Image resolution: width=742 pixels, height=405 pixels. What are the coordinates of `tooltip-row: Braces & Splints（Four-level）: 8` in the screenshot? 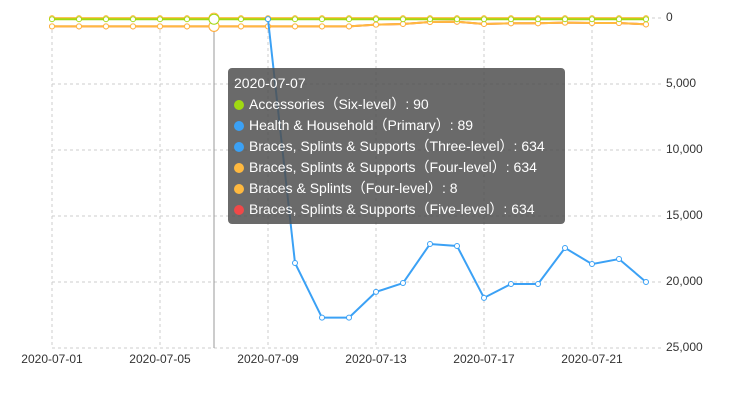 It's located at (396, 188).